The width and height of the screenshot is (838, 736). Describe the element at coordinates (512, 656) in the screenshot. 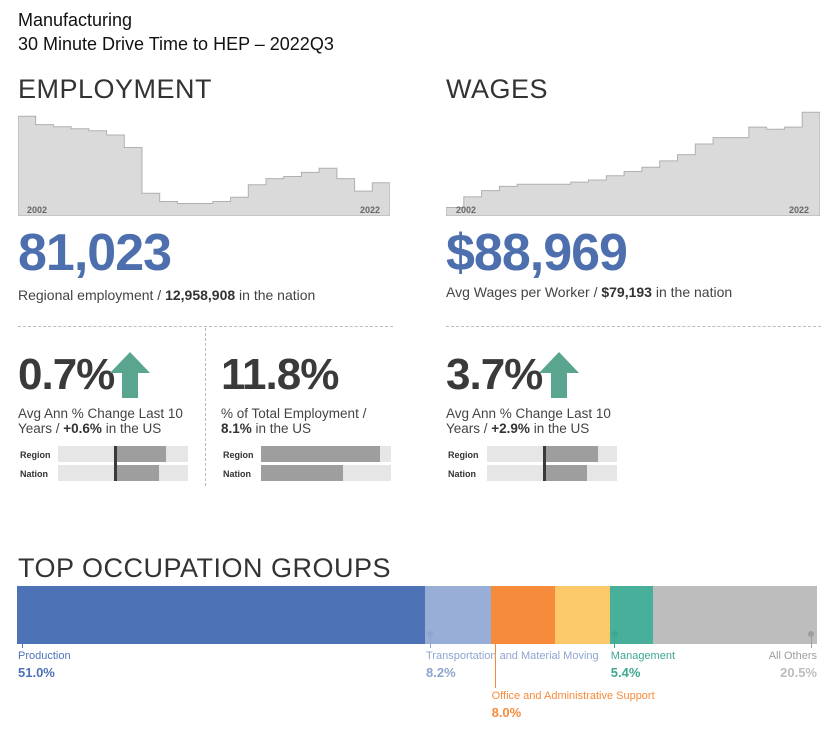

I see `occupation-label-1: Transportation and Material Moving` at that location.